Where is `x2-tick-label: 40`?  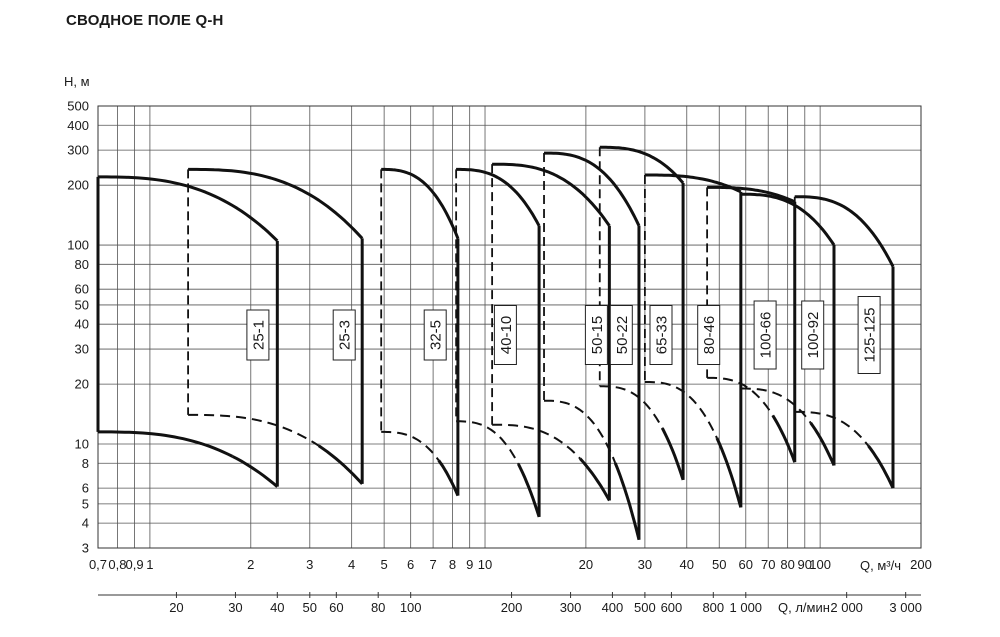
x2-tick-label: 40 is located at coordinates (277, 607).